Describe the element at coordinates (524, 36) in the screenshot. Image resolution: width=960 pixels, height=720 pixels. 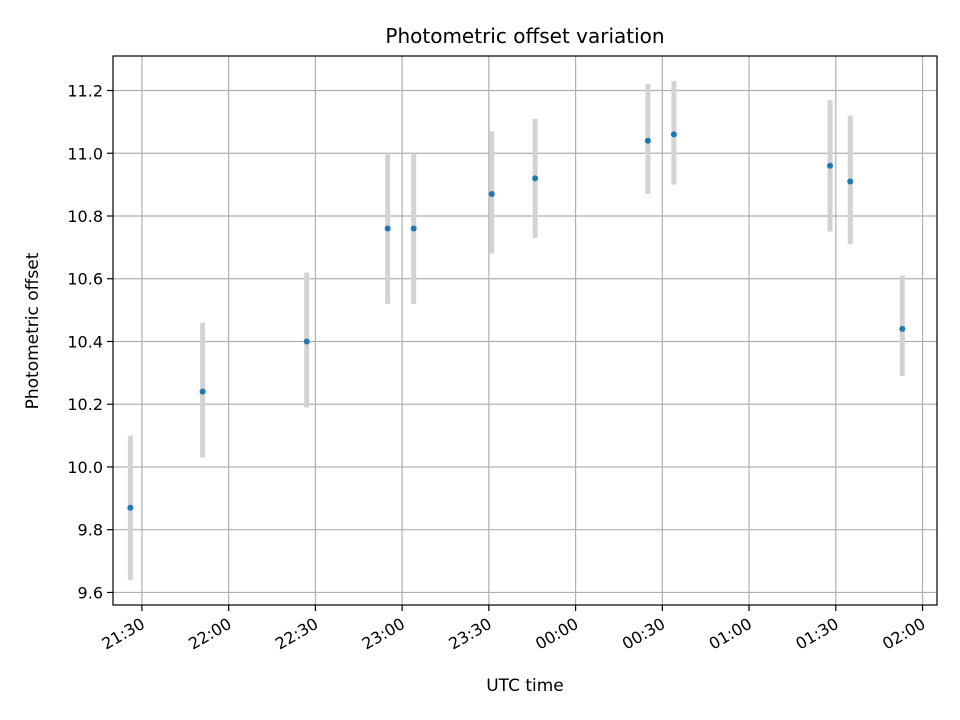
I see `chart-title: Photometric offset variation` at that location.